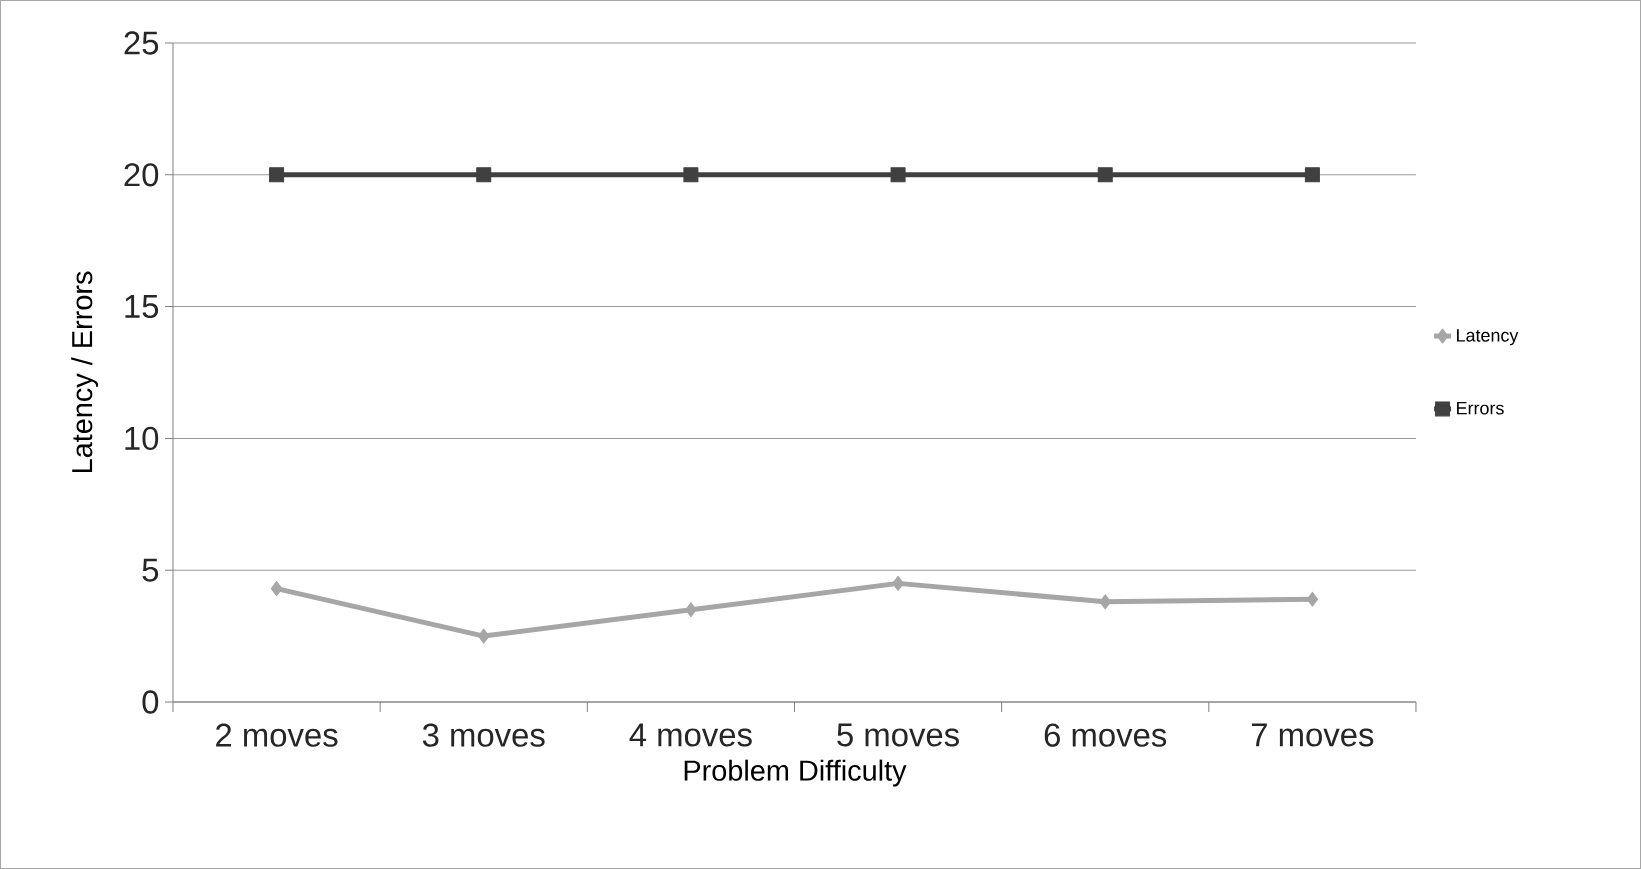  Describe the element at coordinates (483, 735) in the screenshot. I see `x-tick-label: 3 moves` at that location.